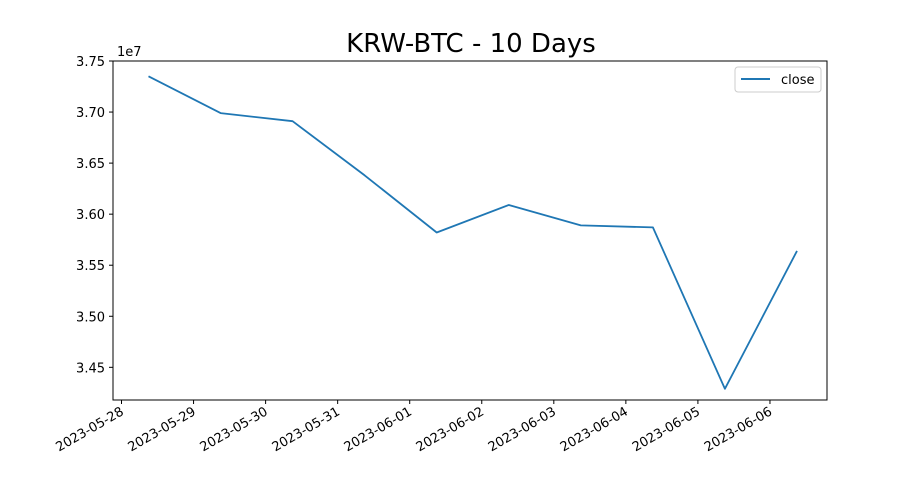  Describe the element at coordinates (522, 429) in the screenshot. I see `x-tick-label: 2023-06-03` at that location.